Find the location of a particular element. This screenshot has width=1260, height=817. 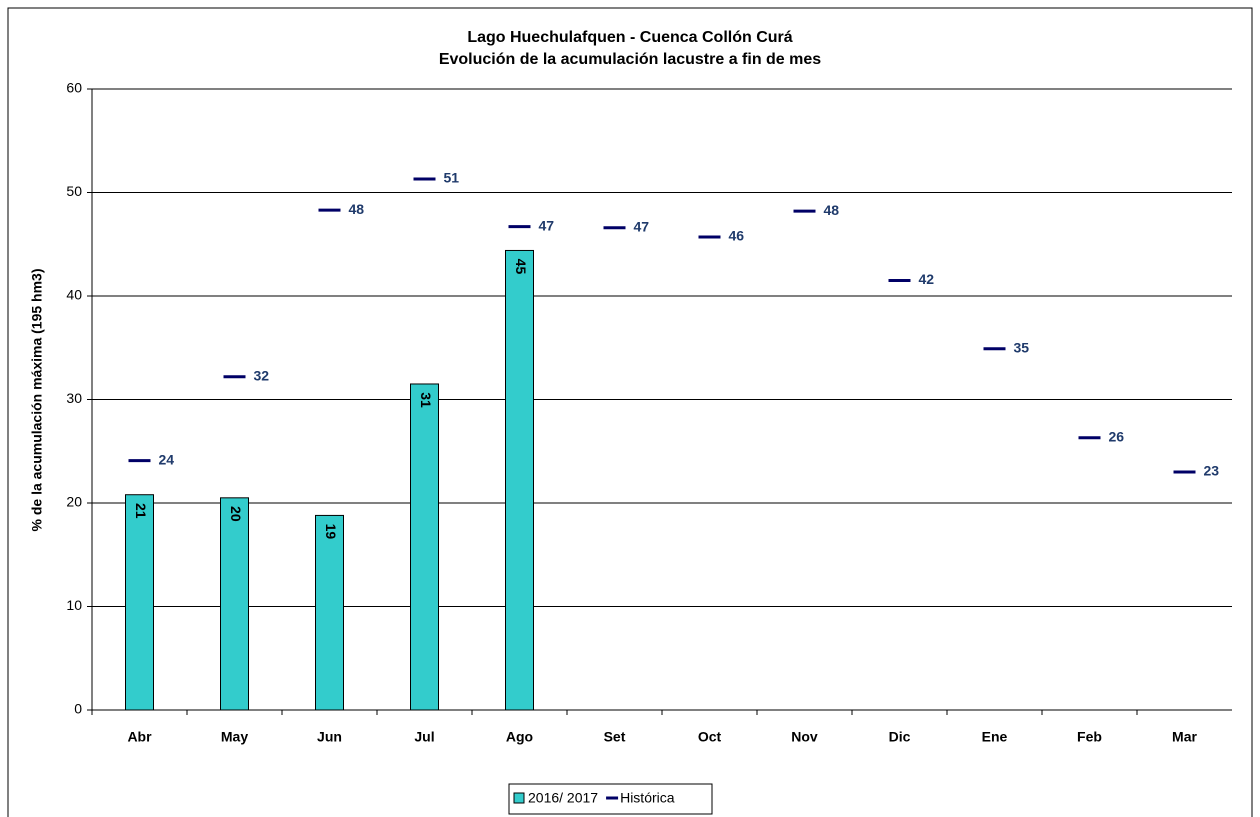

x-tick-label: Nov is located at coordinates (804, 737).